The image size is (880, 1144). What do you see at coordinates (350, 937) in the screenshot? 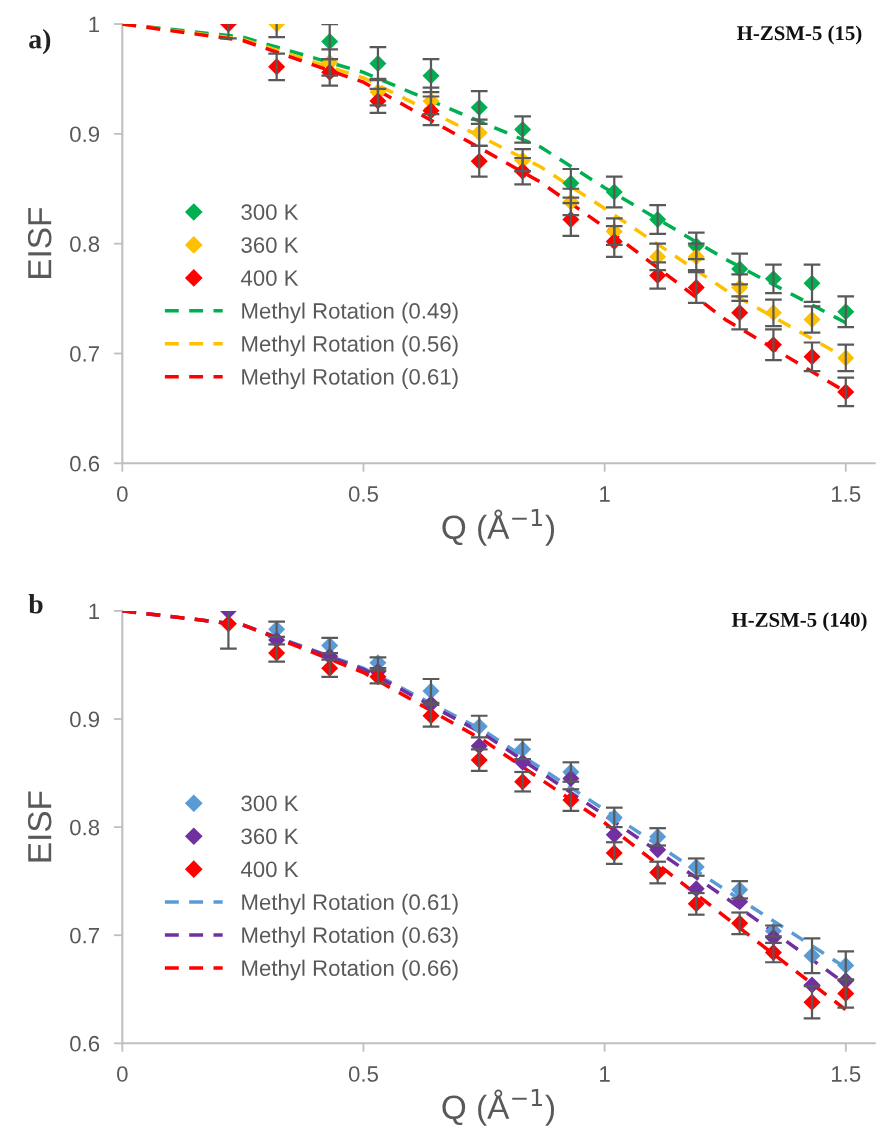
I see `legend-label: Methyl Rotation (0.63)` at bounding box center [350, 937].